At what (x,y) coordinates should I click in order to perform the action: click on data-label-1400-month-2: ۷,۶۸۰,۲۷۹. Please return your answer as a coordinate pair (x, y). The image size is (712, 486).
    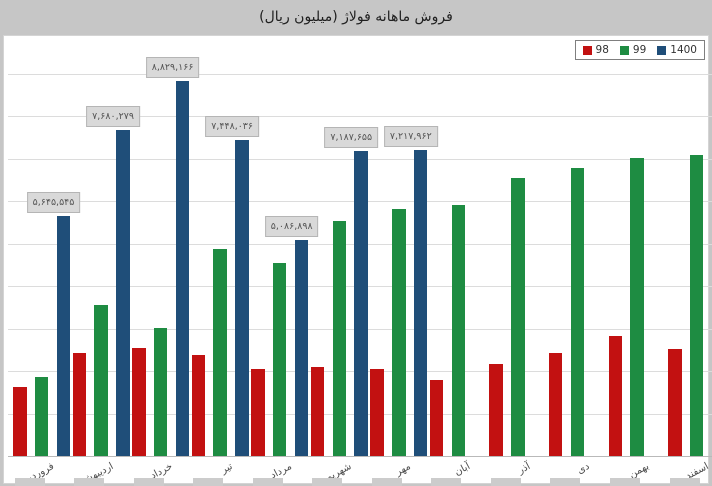
    Looking at the image, I should click on (113, 116).